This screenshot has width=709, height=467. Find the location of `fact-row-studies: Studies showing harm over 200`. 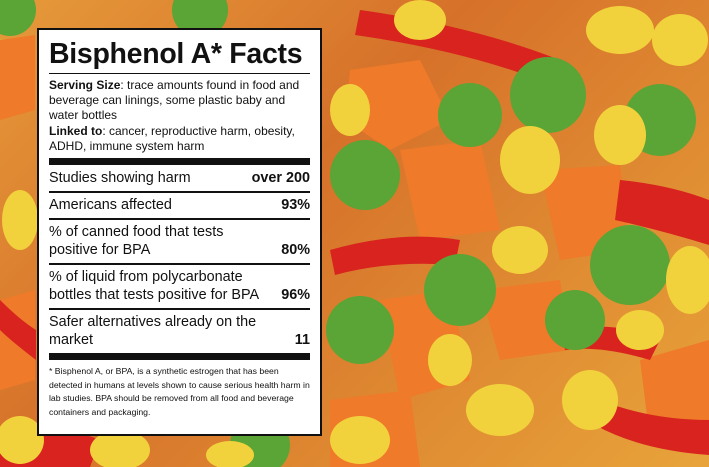

fact-row-studies: Studies showing harm over 200 is located at coordinates (179, 181).